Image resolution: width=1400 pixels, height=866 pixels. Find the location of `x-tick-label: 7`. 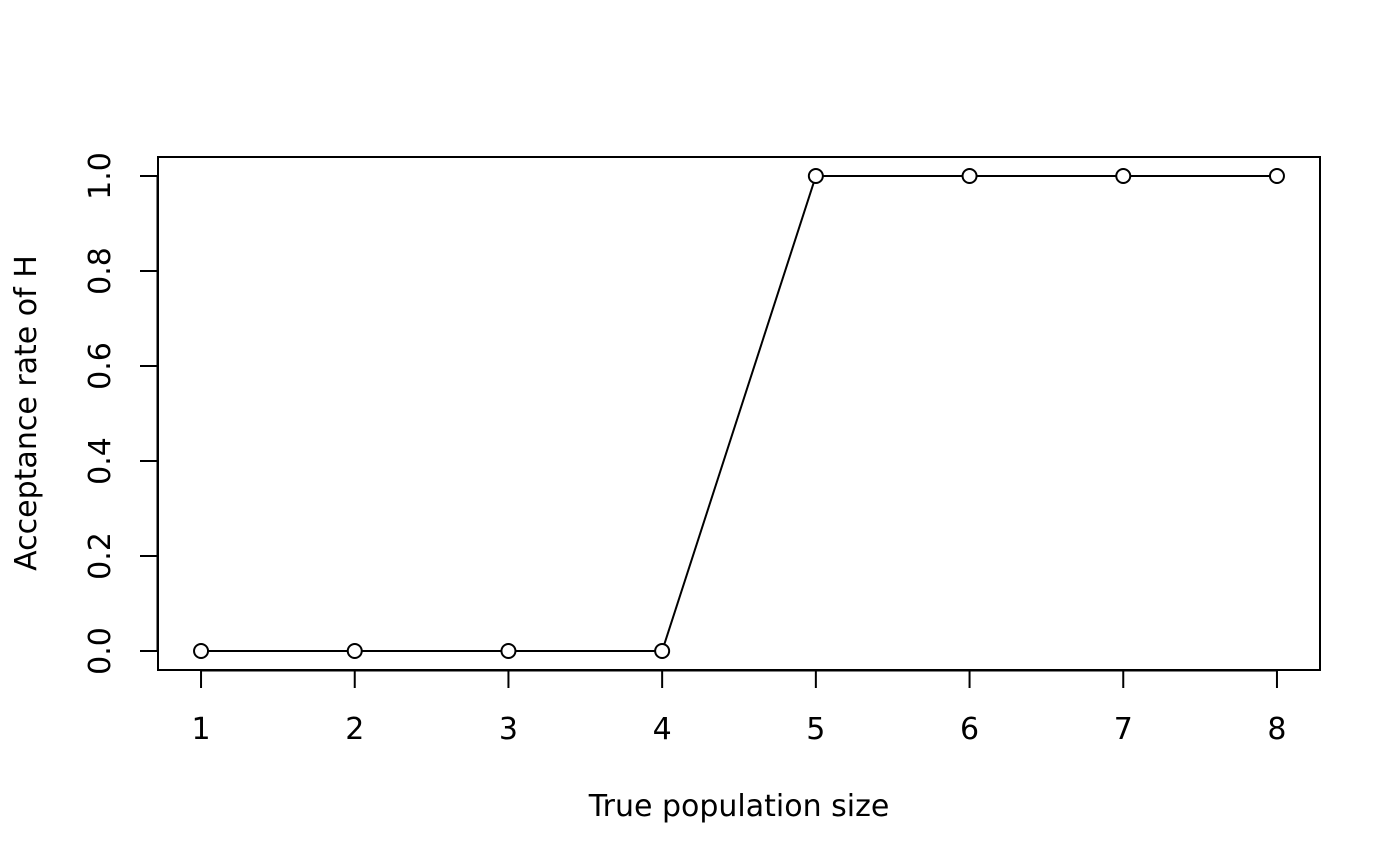

x-tick-label: 7 is located at coordinates (1123, 729).